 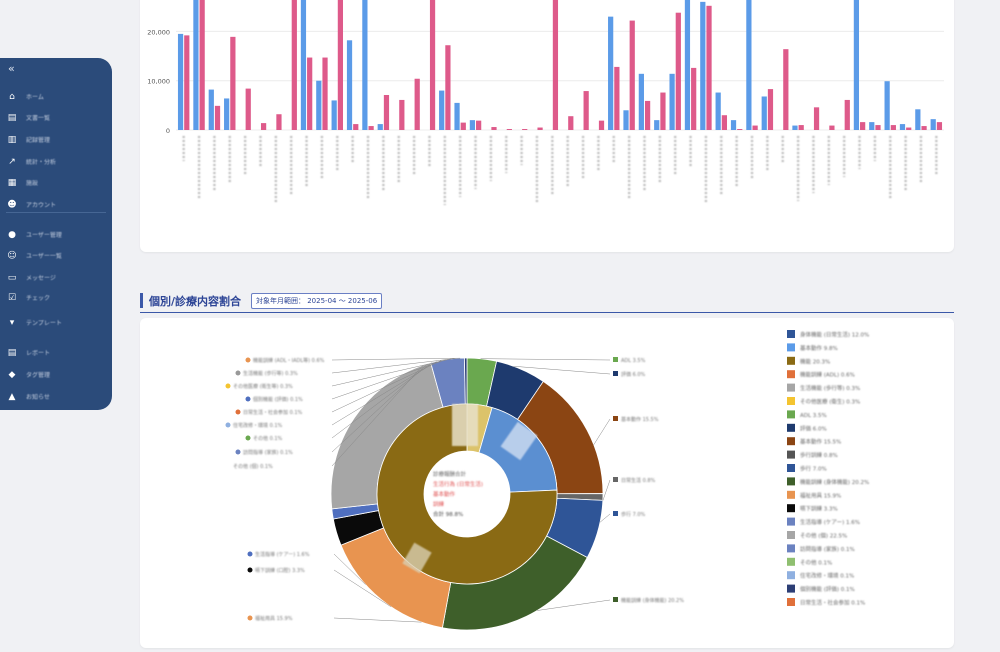 I want to click on legend-label: ADL 3.5%, so click(x=813, y=416).